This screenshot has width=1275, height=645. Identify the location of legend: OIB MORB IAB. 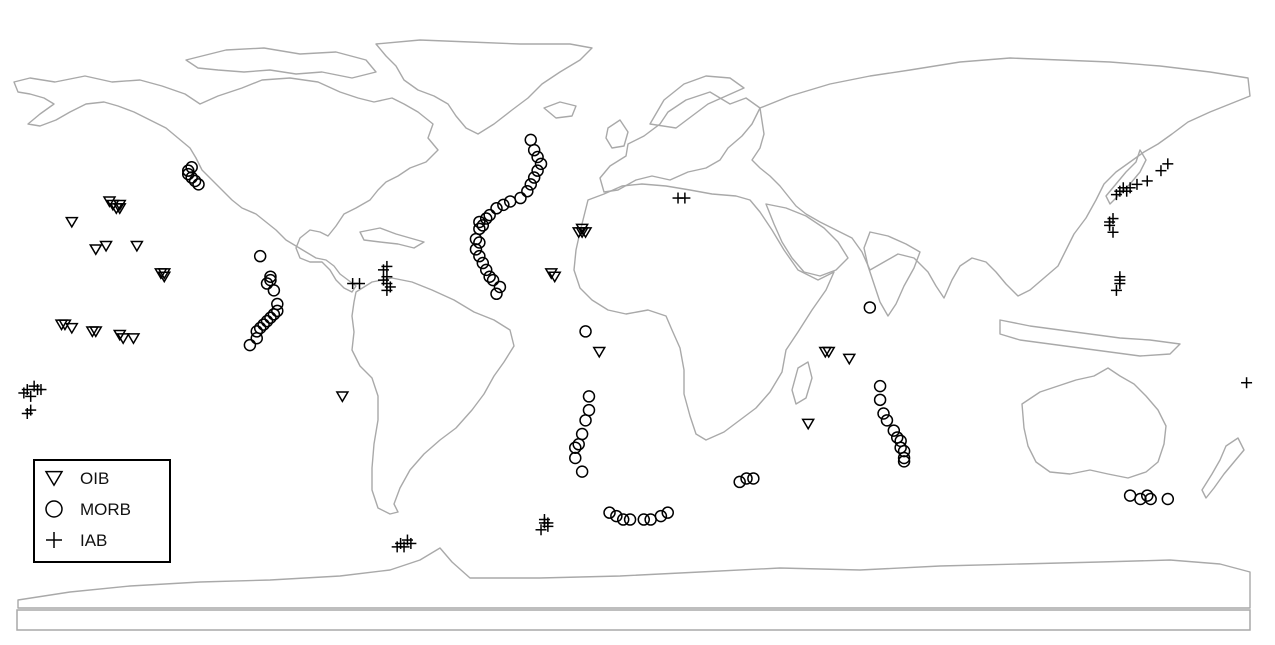
(102, 511).